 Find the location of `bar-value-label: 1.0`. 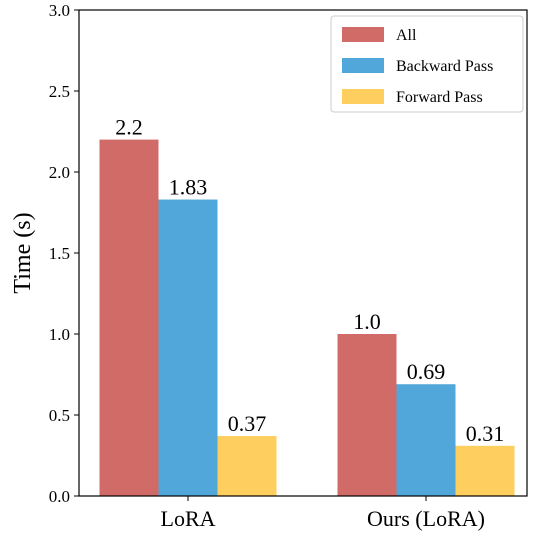

bar-value-label: 1.0 is located at coordinates (367, 321).